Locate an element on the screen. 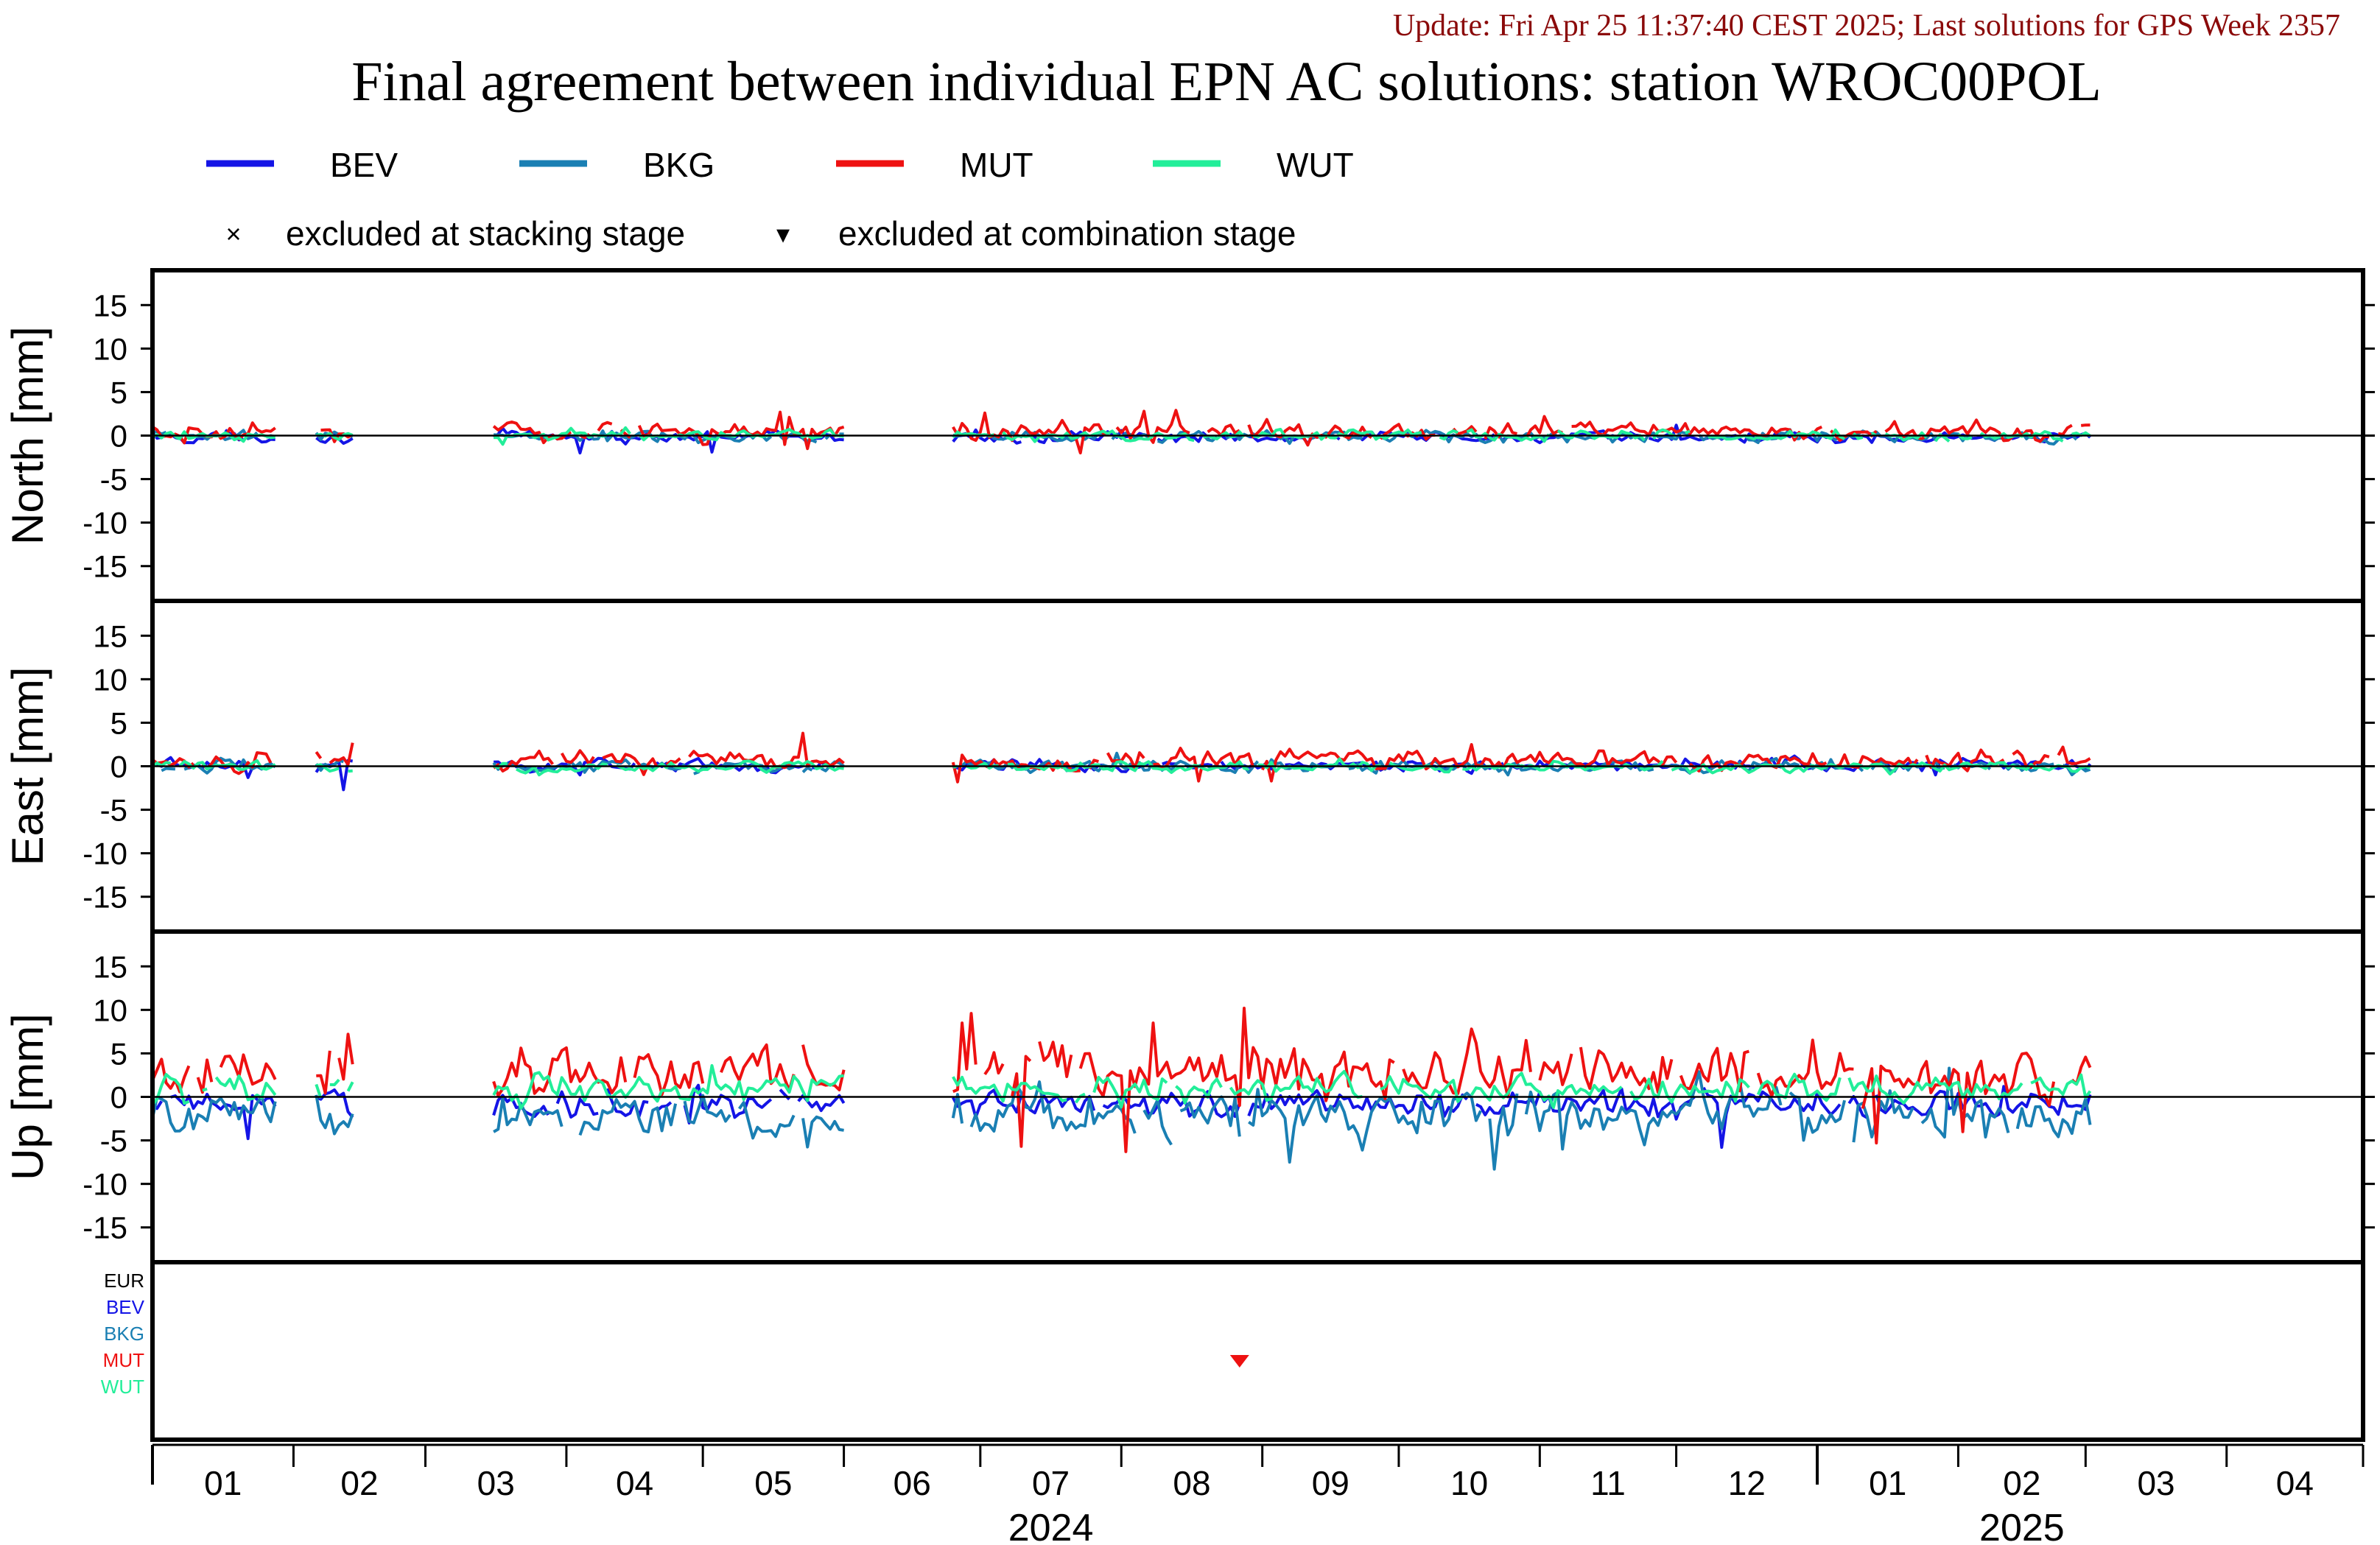  month-tick-label: 11 is located at coordinates (1608, 1483).